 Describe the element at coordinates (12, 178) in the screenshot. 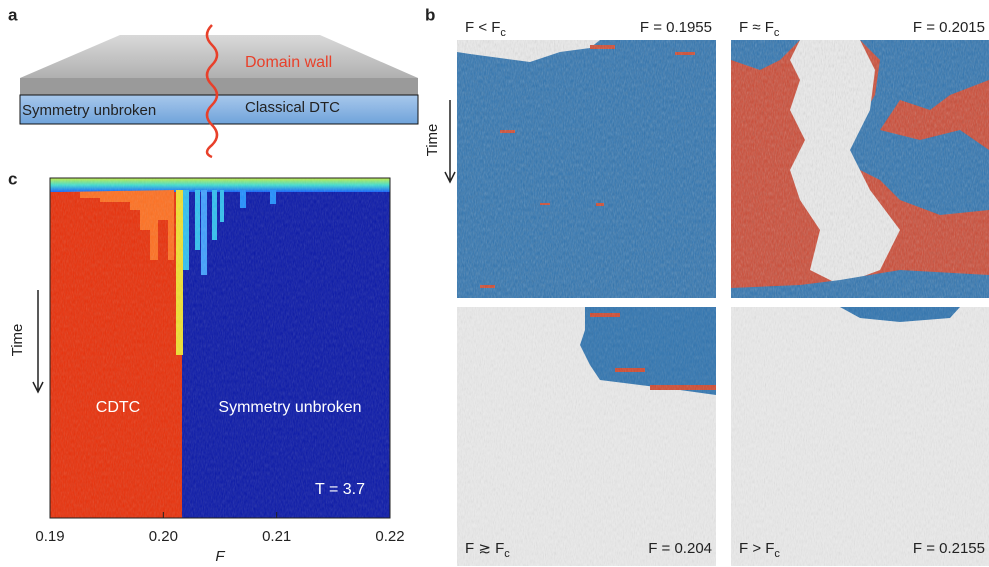

I see `panel-label: c` at that location.